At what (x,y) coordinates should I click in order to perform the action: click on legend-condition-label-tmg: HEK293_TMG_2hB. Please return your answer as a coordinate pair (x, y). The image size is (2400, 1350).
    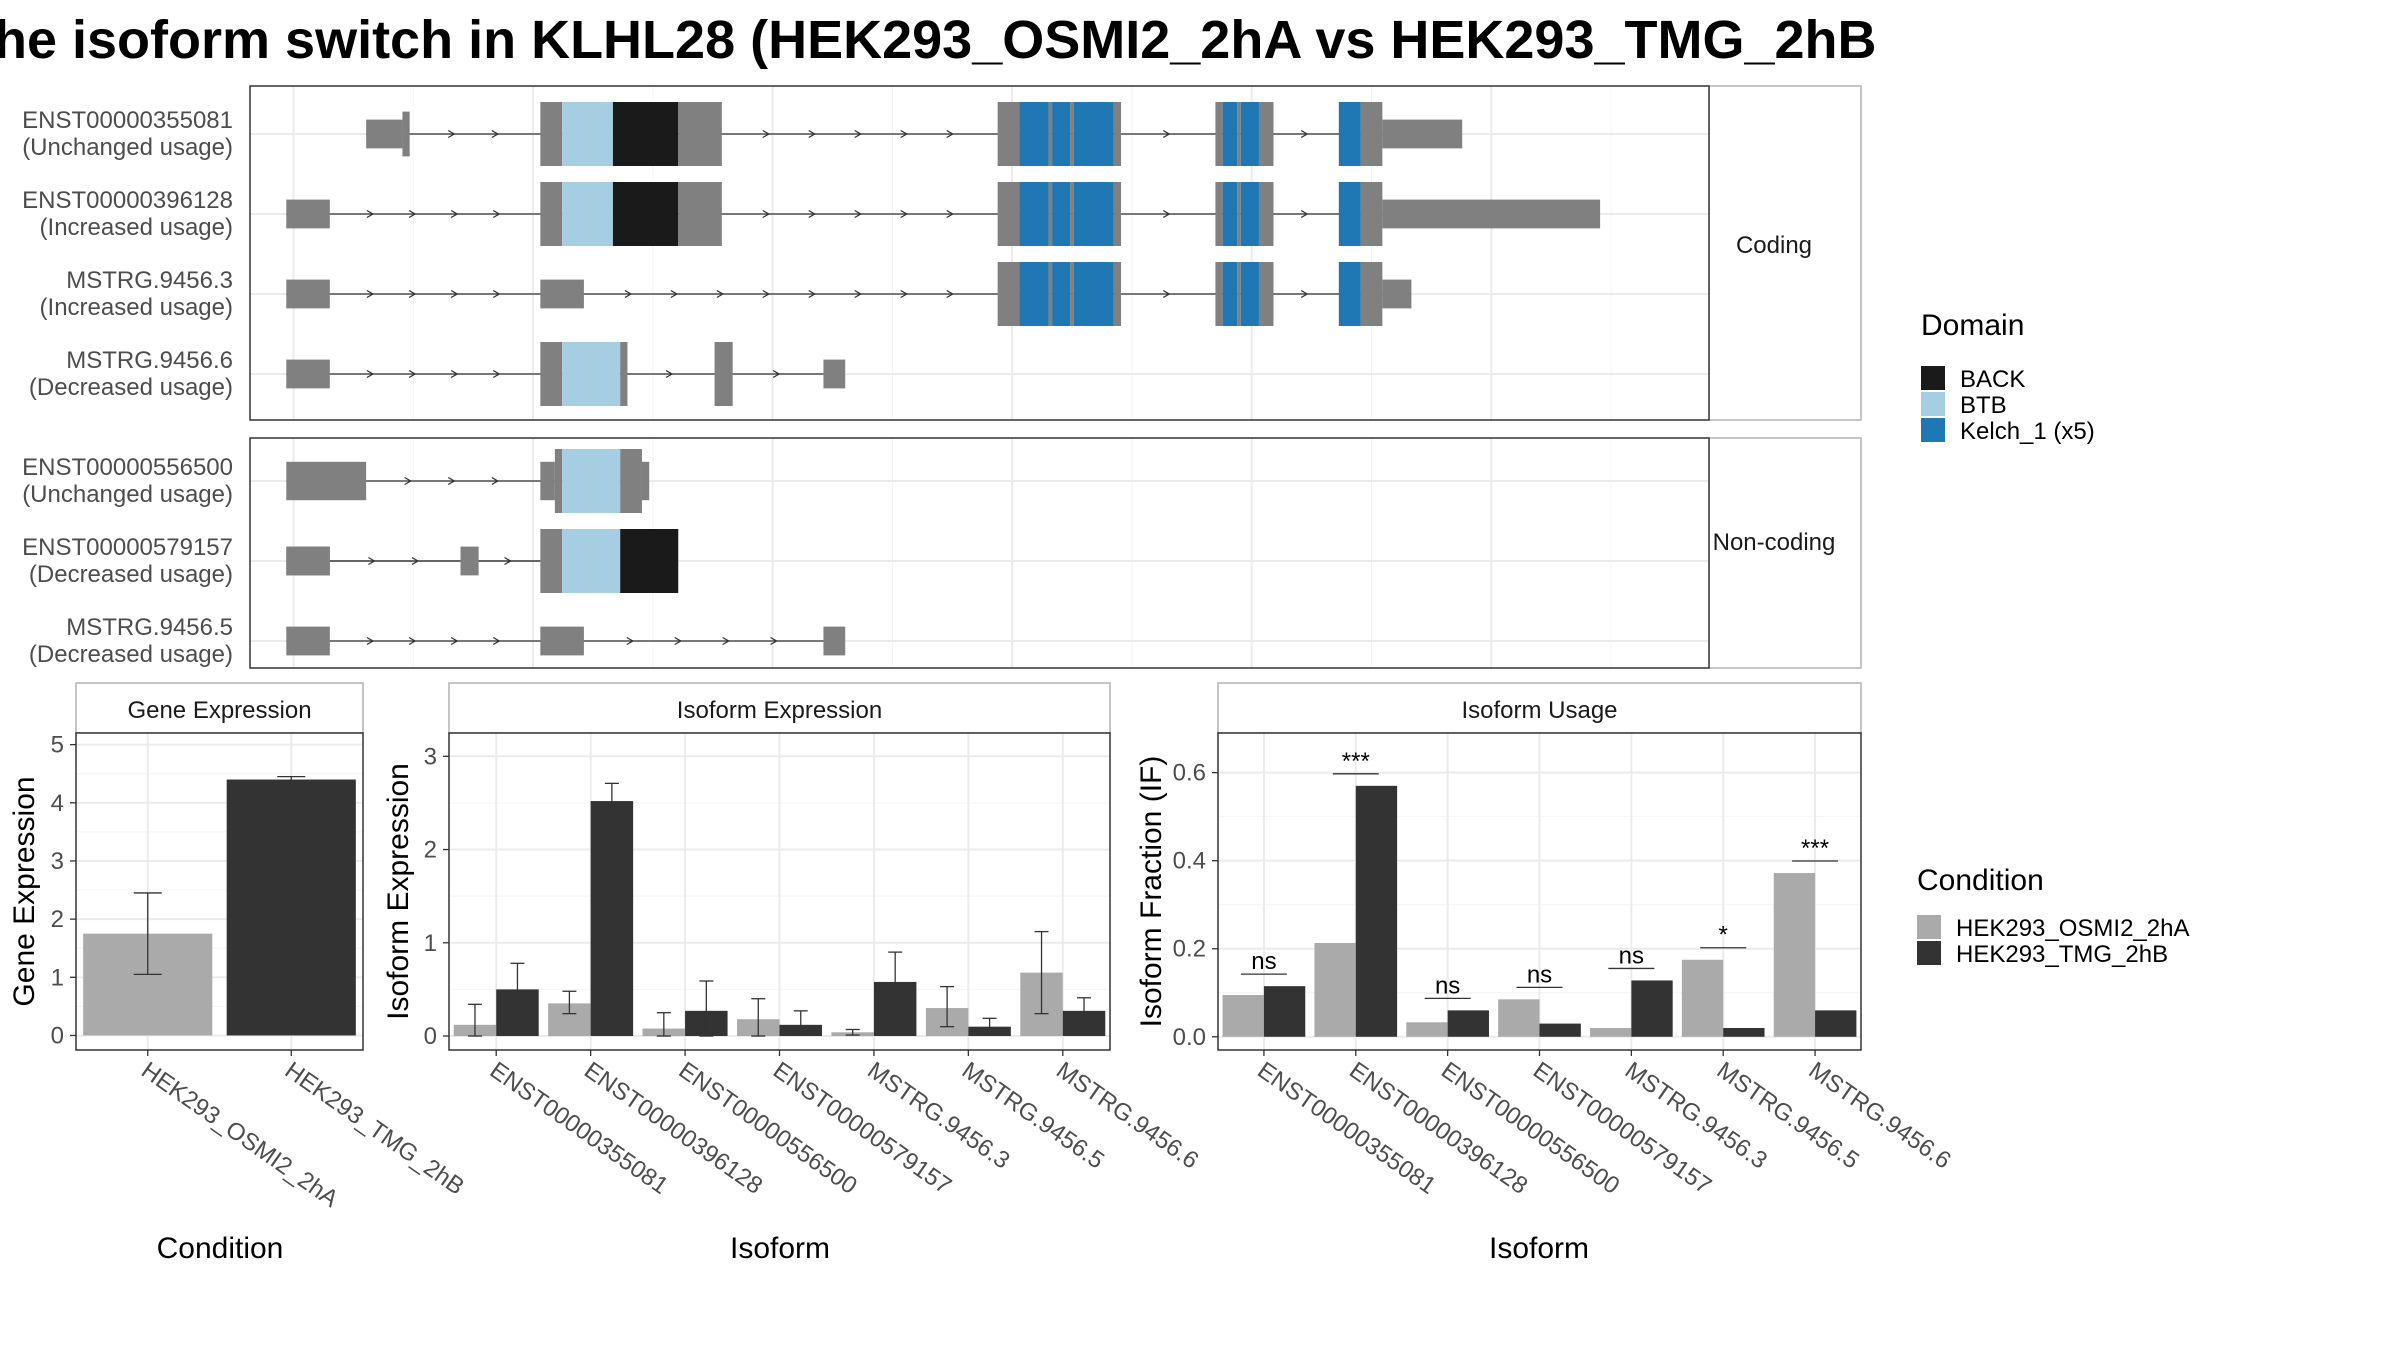
    Looking at the image, I should click on (2062, 954).